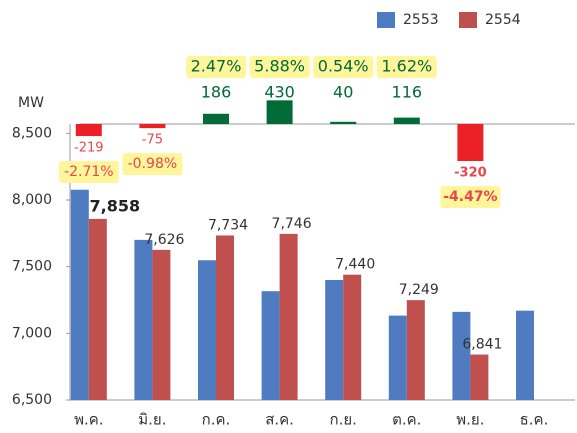 The width and height of the screenshot is (577, 433). Describe the element at coordinates (407, 92) in the screenshot. I see `difference-label: 116` at that location.